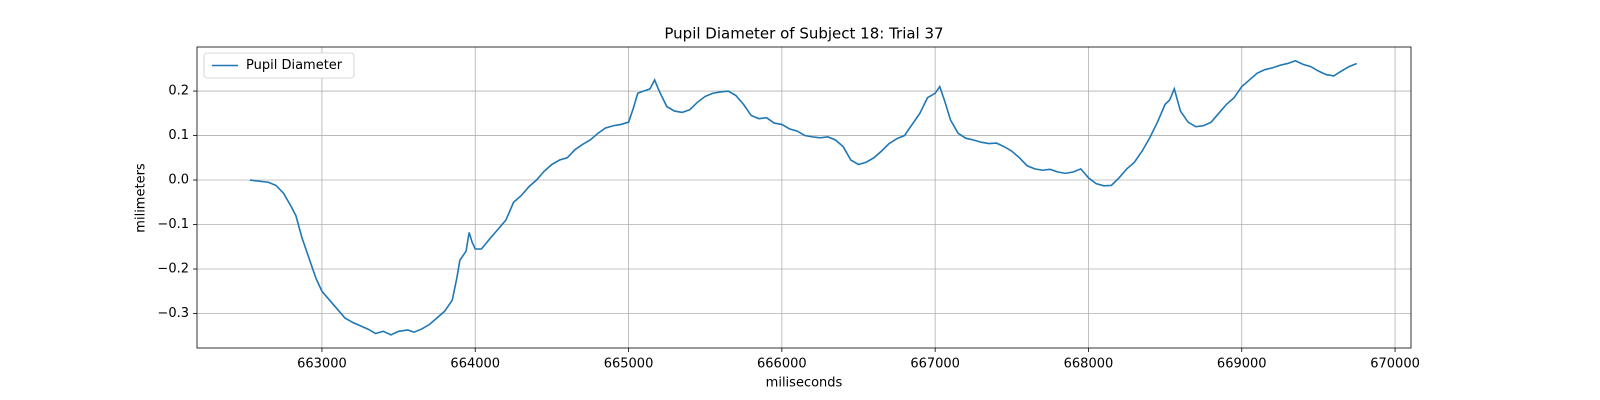  What do you see at coordinates (173, 269) in the screenshot?
I see `y-tick-label: −0.2` at bounding box center [173, 269].